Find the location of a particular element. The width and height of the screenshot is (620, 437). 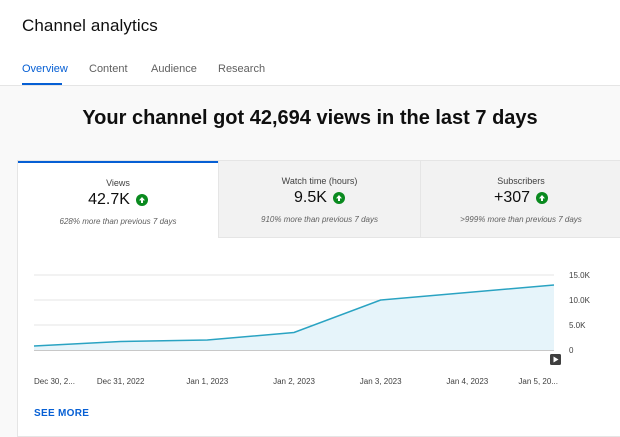

metric-value: +307 is located at coordinates (512, 197).